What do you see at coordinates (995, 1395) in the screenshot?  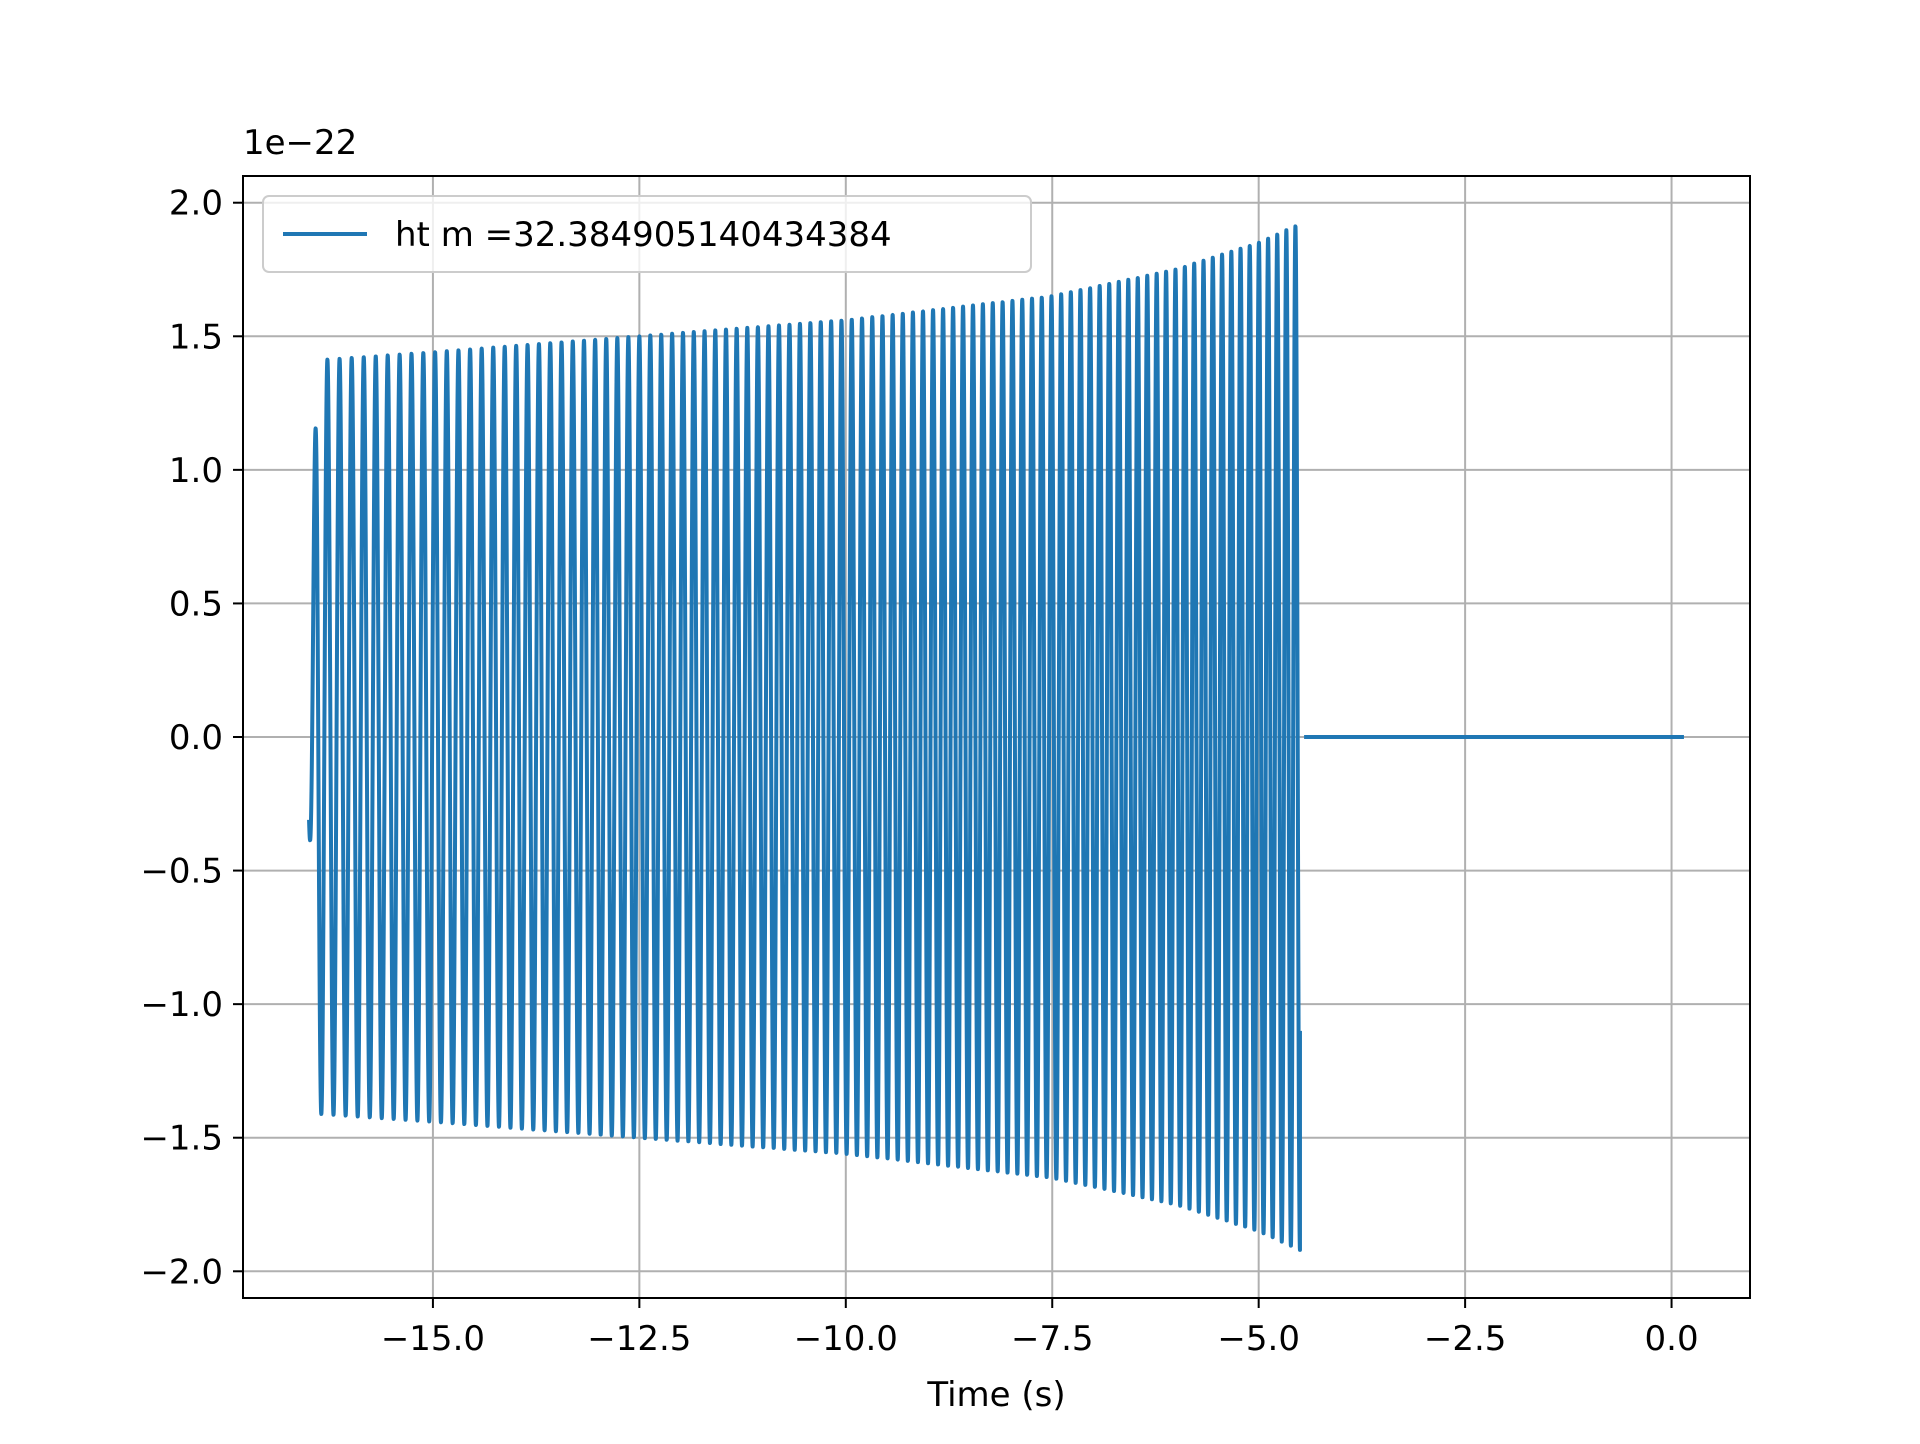 I see `x-axis-label: Time (s)` at bounding box center [995, 1395].